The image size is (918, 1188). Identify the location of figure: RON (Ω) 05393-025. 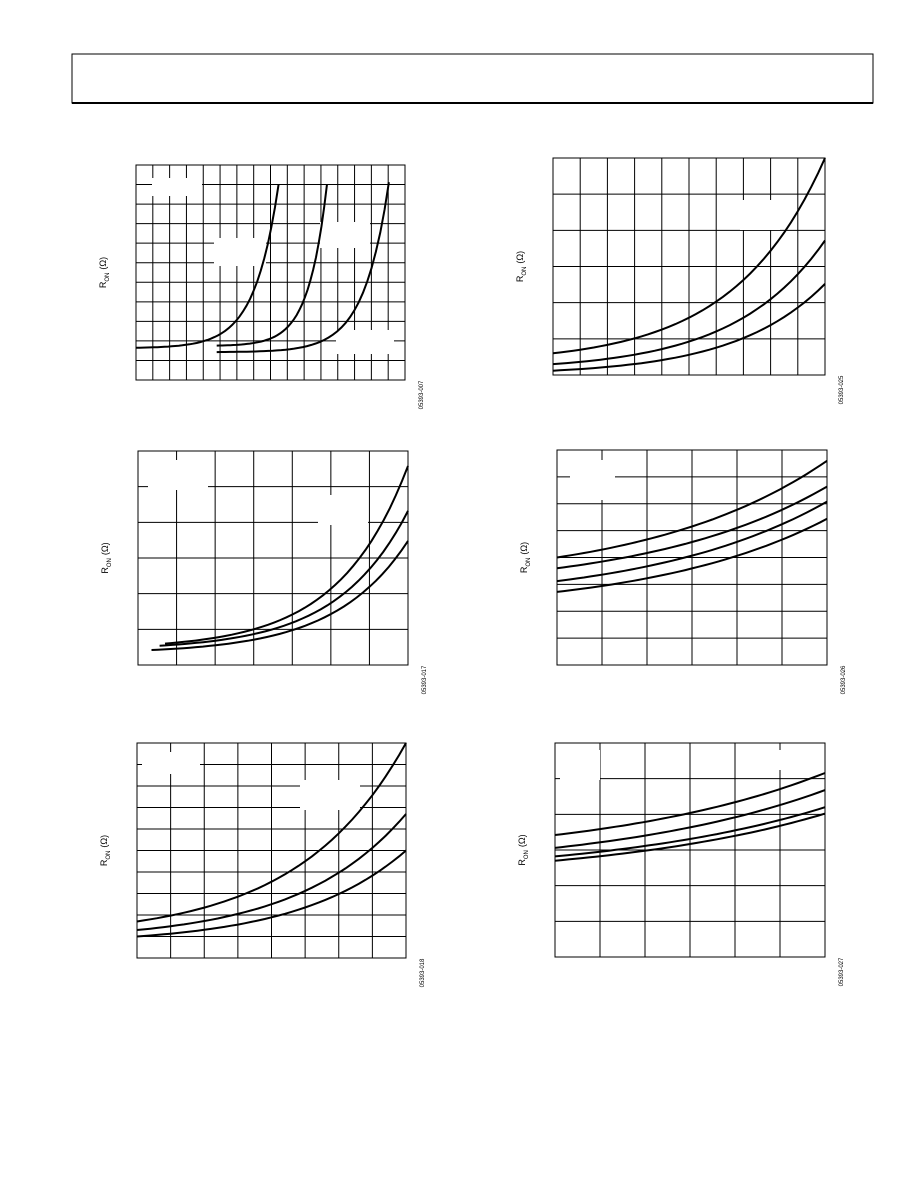
(680, 280).